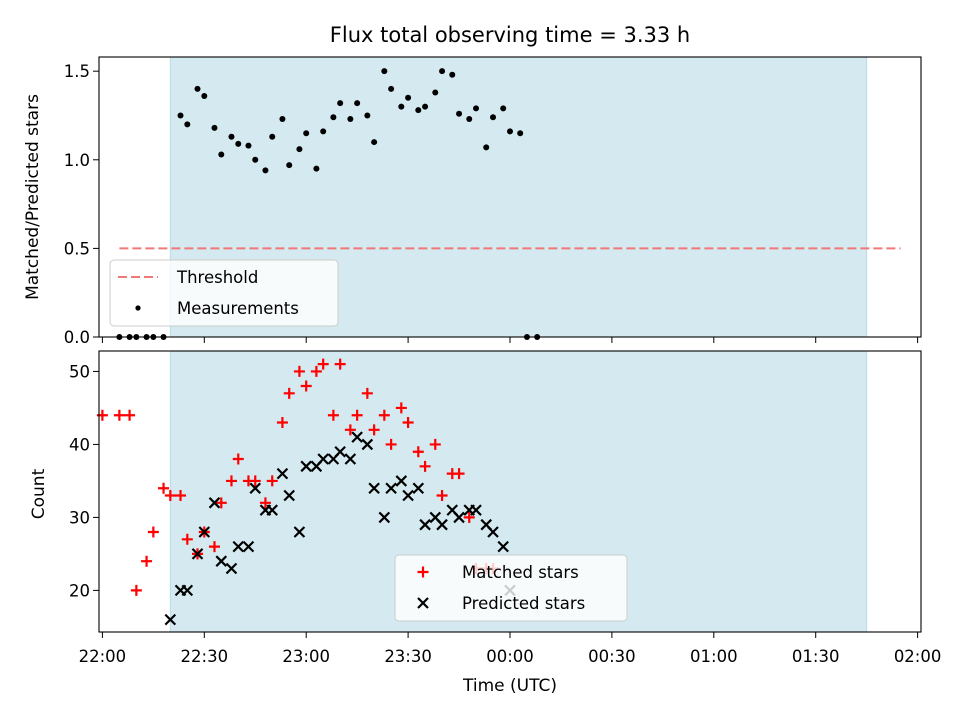 The width and height of the screenshot is (960, 720). Describe the element at coordinates (205, 656) in the screenshot. I see `x-tick-label: 22:30` at that location.